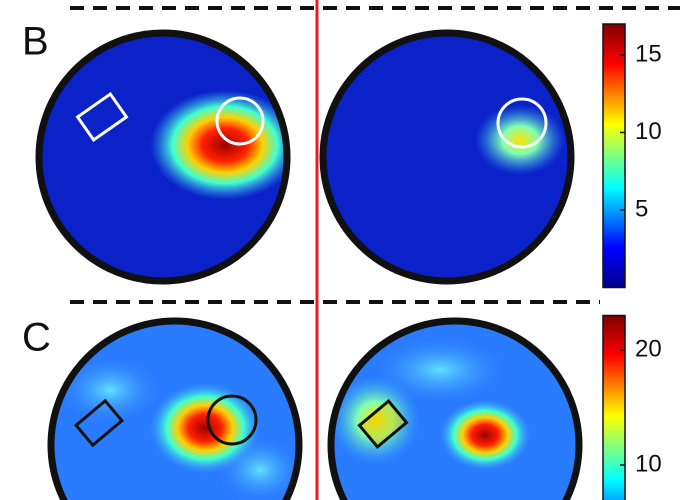  Describe the element at coordinates (648, 348) in the screenshot. I see `tick-label: 20` at that location.